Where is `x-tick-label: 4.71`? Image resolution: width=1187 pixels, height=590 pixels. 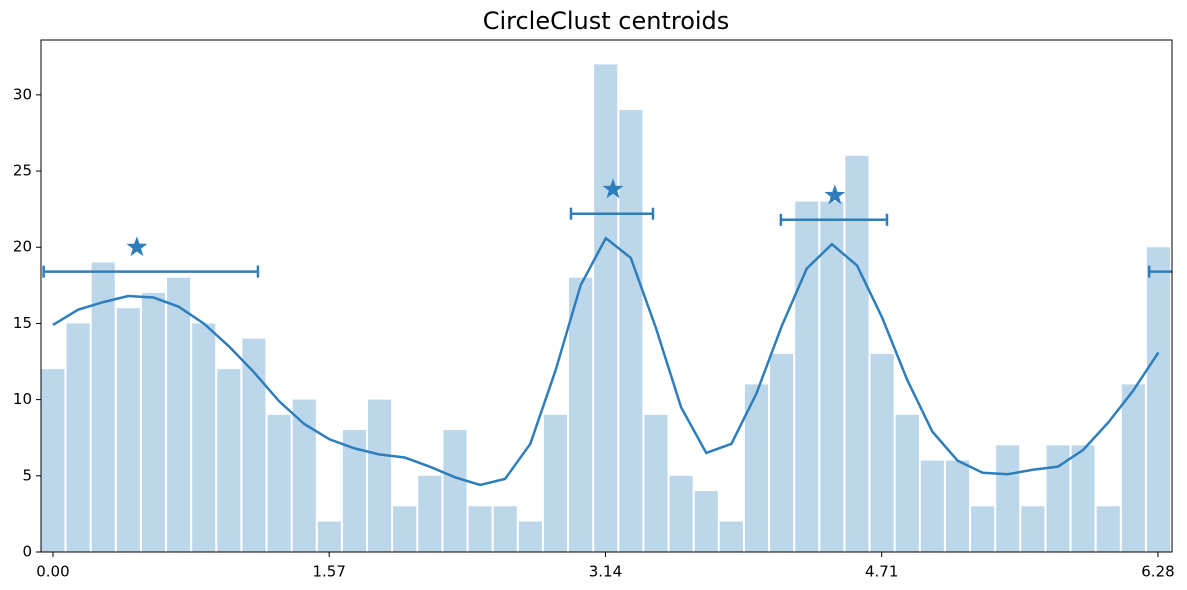 x-tick-label: 4.71 is located at coordinates (881, 572).